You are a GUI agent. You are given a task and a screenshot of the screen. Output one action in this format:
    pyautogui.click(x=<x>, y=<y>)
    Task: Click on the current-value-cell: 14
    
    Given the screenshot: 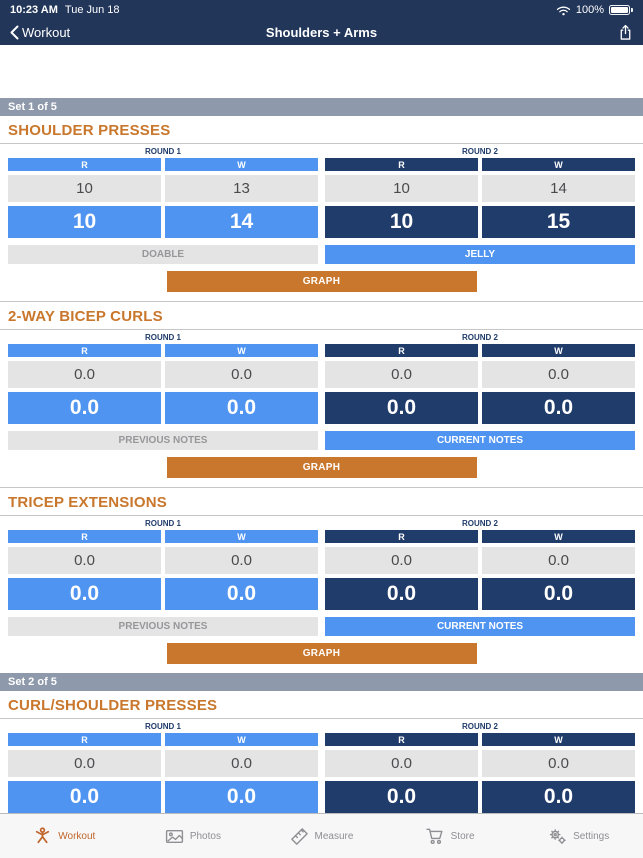 What is the action you would take?
    pyautogui.click(x=241, y=222)
    